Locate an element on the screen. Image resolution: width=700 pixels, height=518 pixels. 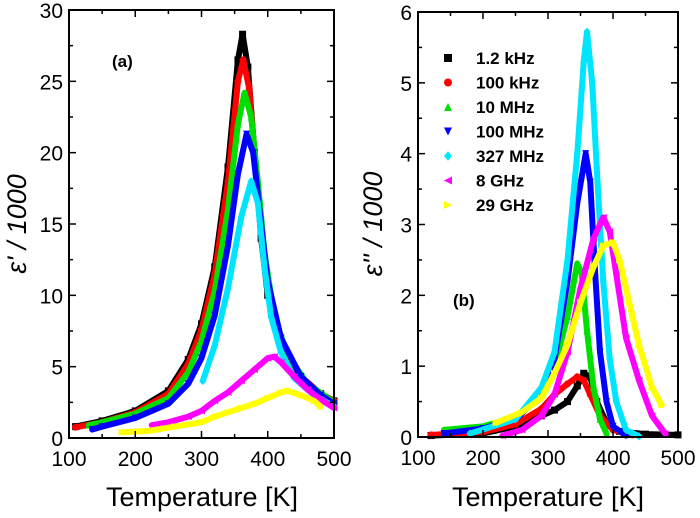
series-8-ghz is located at coordinates (243, 391).